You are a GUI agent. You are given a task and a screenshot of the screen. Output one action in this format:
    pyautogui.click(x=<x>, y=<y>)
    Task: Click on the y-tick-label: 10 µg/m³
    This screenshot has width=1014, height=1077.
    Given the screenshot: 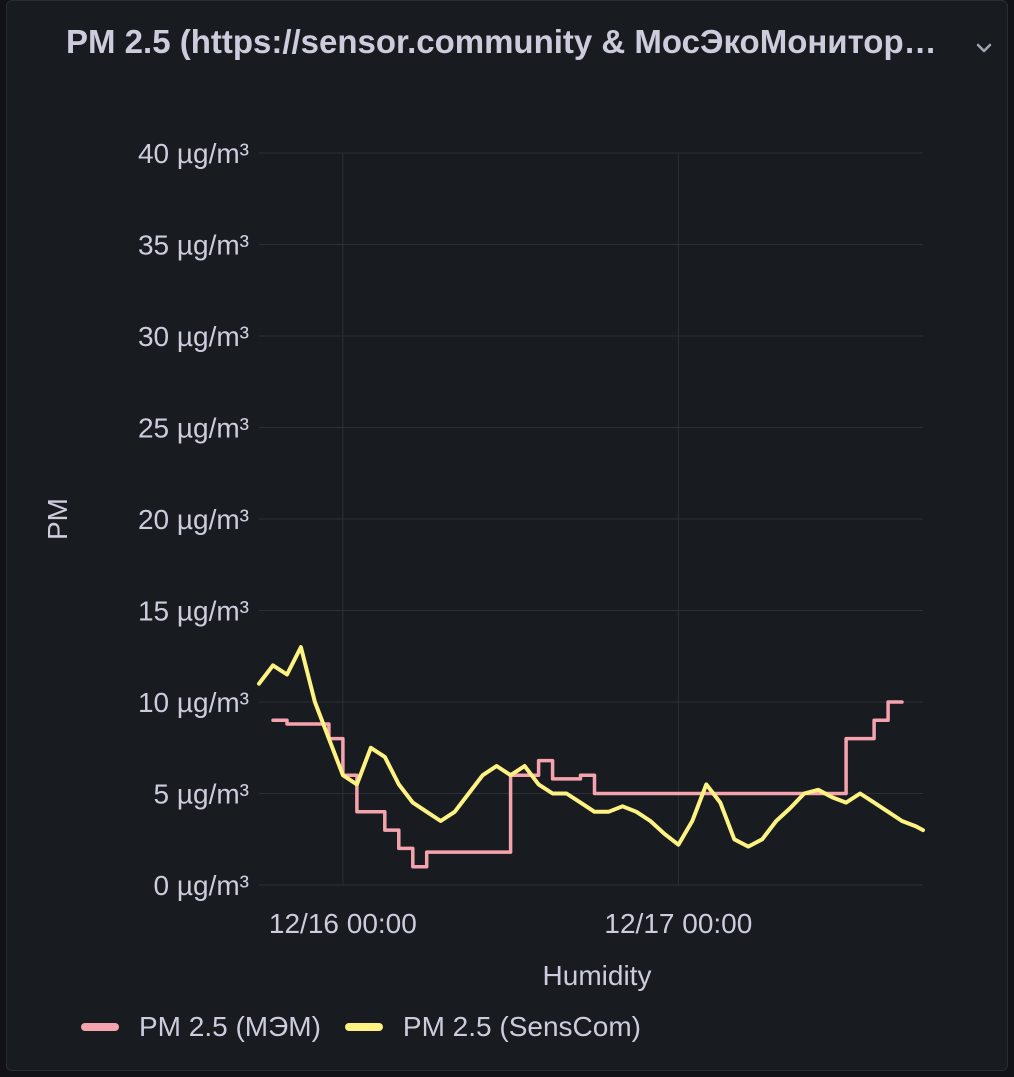 What is the action you would take?
    pyautogui.click(x=193, y=702)
    